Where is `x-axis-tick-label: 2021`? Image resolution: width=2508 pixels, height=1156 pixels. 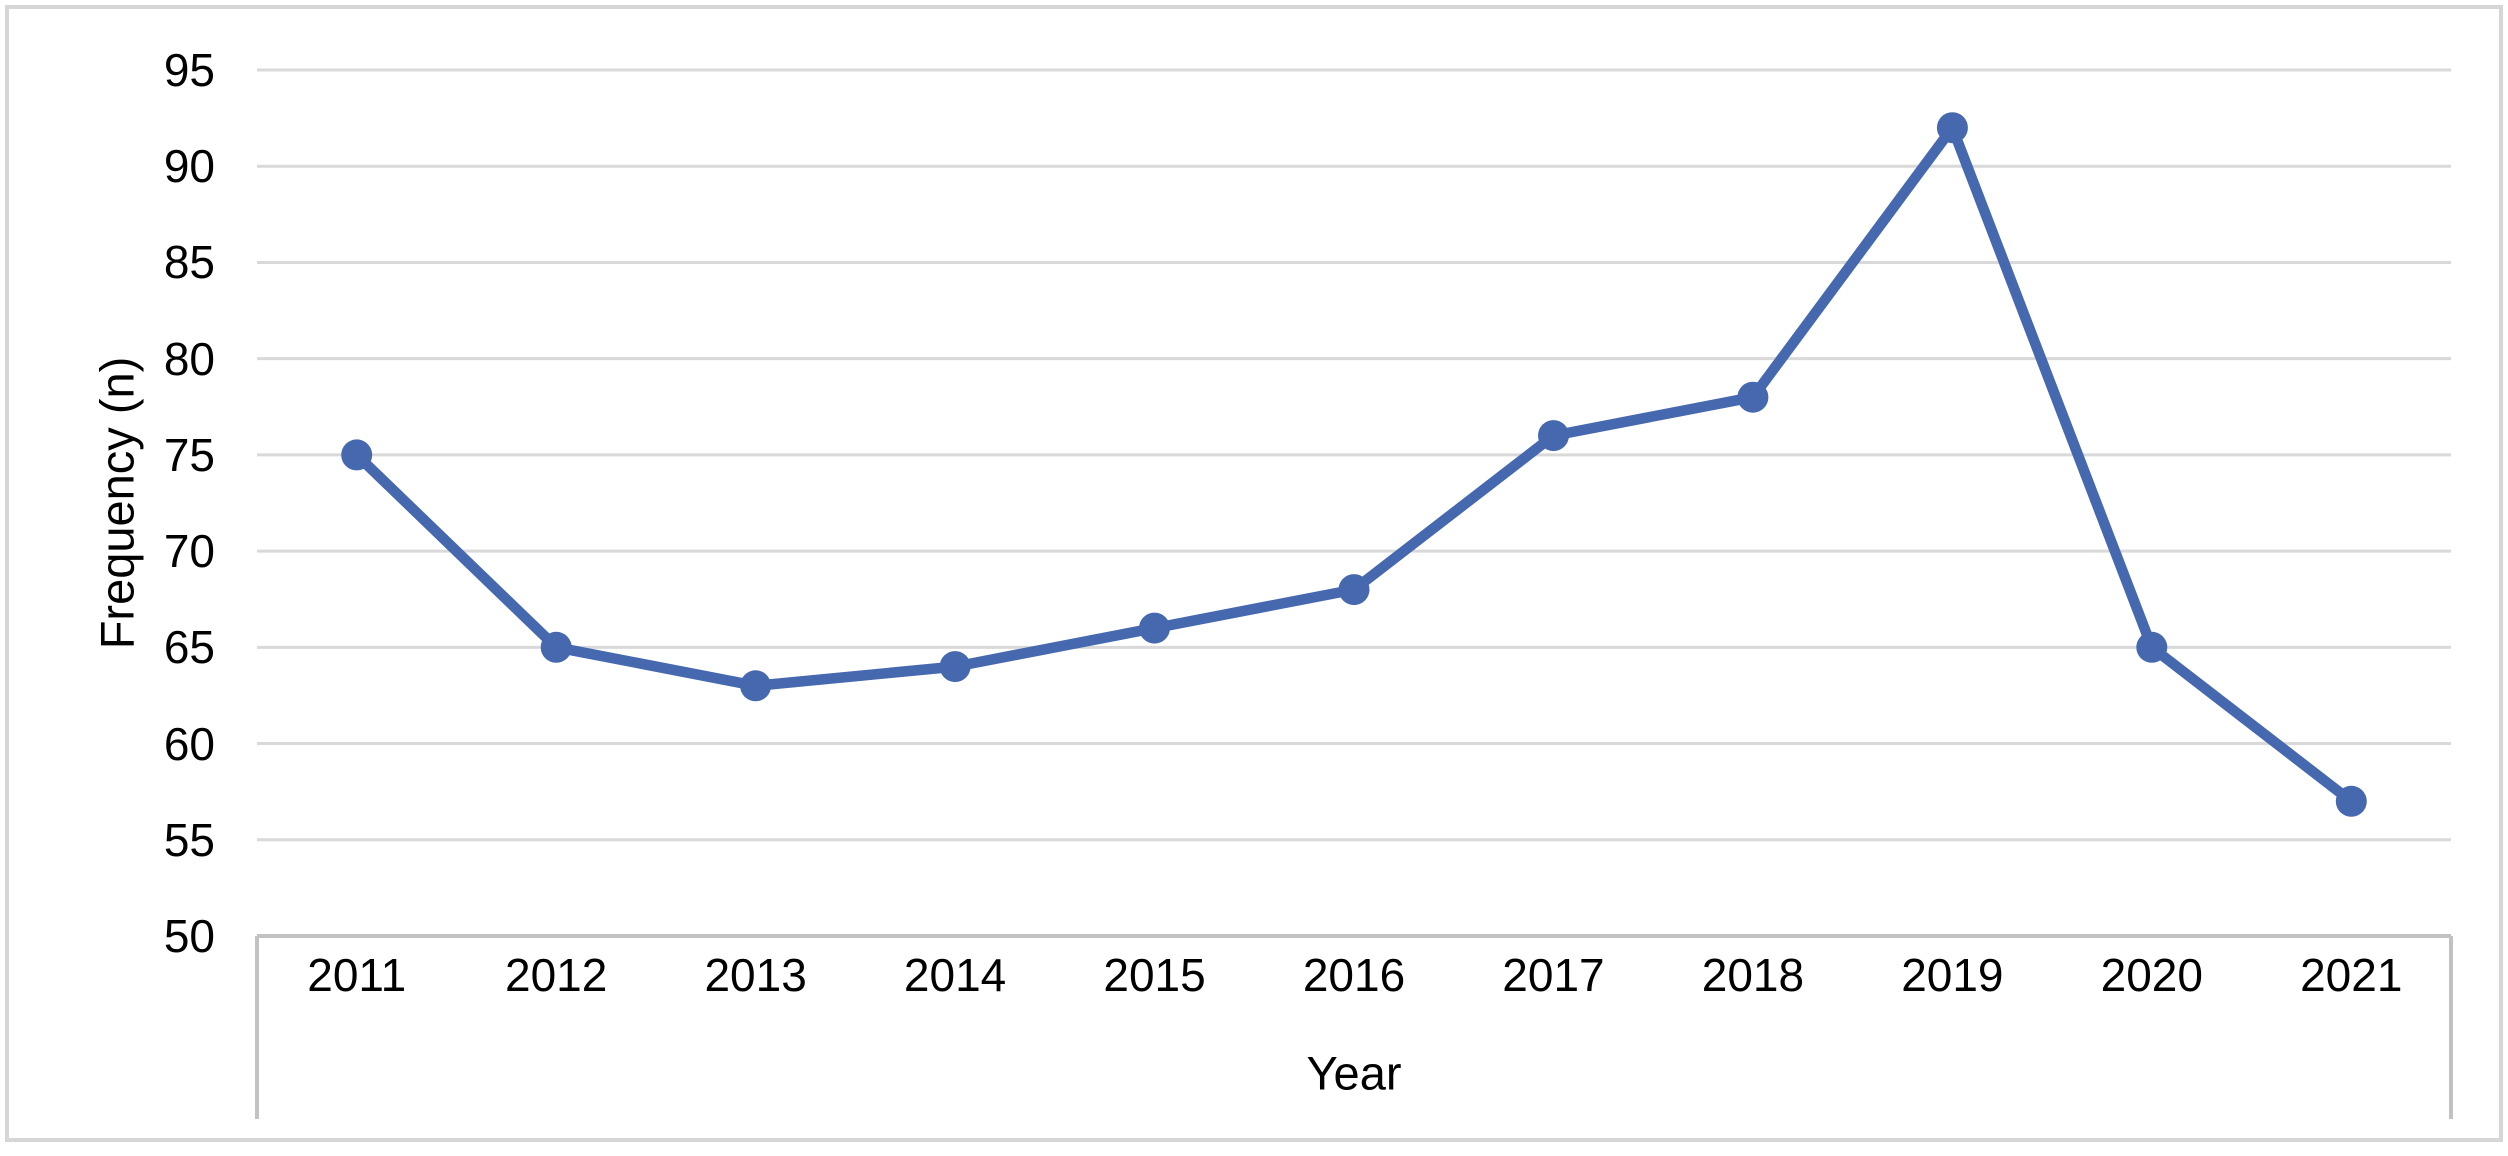
x-axis-tick-label: 2021 is located at coordinates (2351, 975).